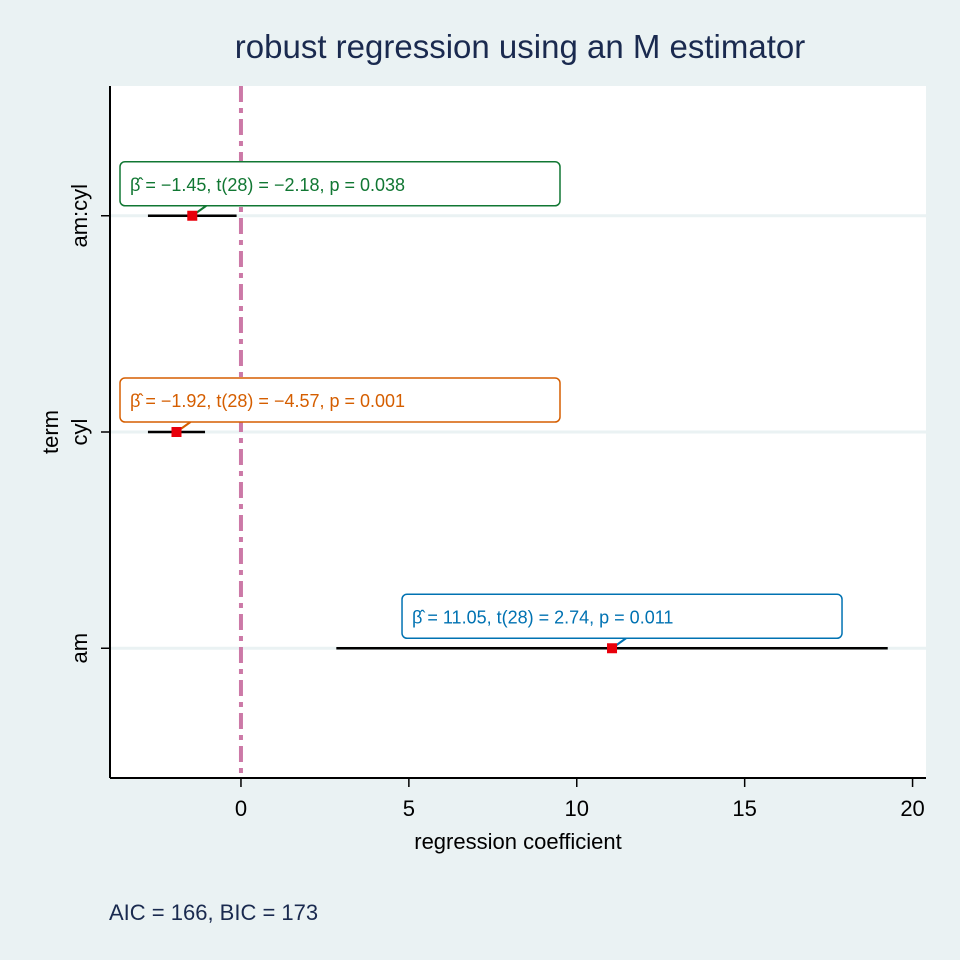 The width and height of the screenshot is (960, 960). I want to click on point-estimate-am, so click(612, 648).